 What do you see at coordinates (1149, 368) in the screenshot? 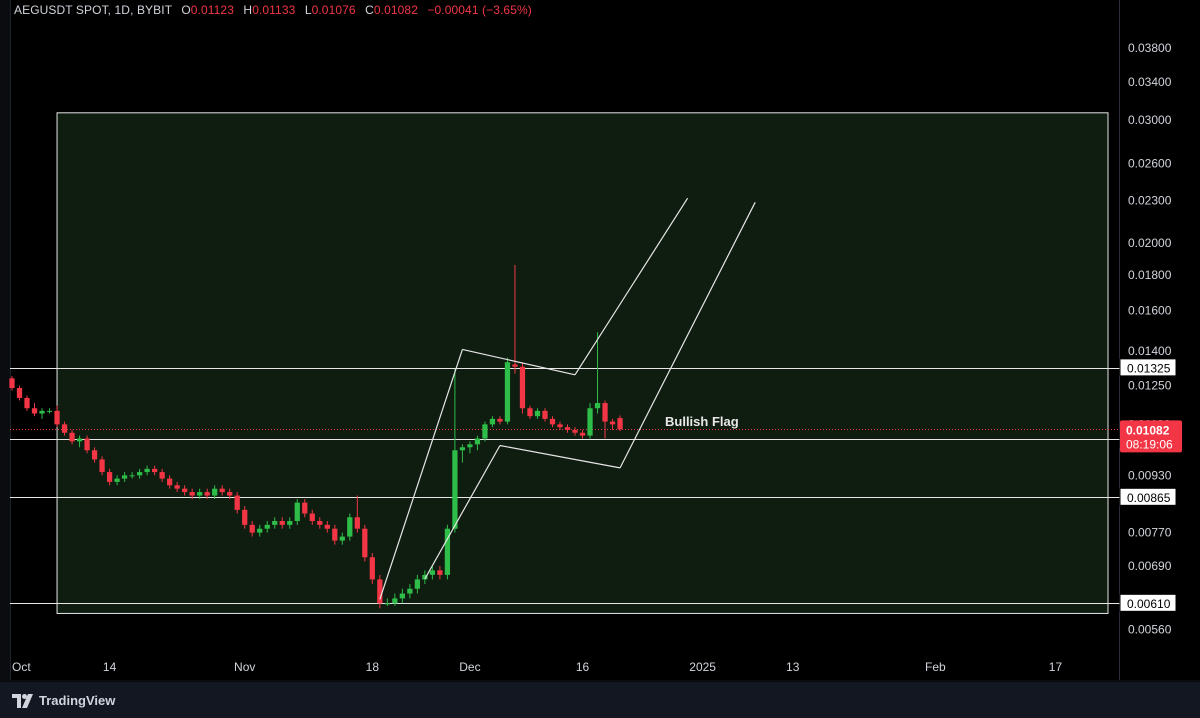
I see `level-label: 0.01325` at bounding box center [1149, 368].